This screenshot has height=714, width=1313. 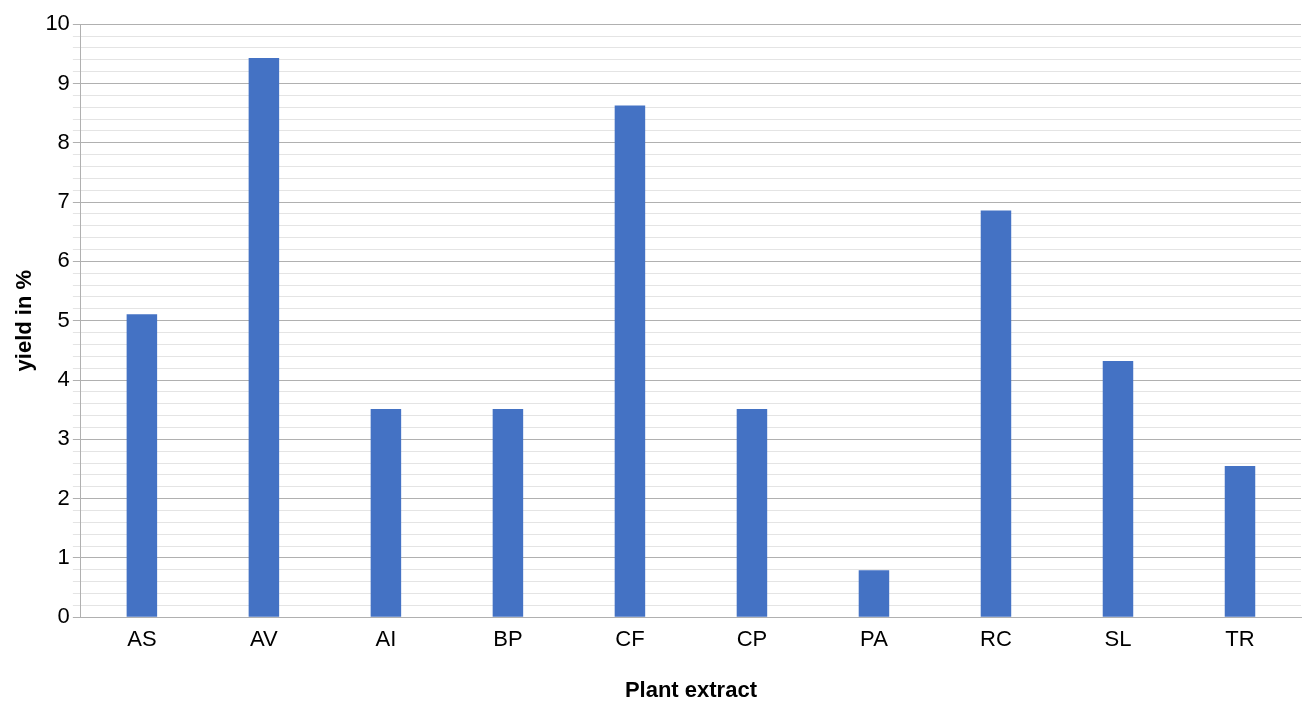 What do you see at coordinates (874, 639) in the screenshot?
I see `x-tick-label: PA` at bounding box center [874, 639].